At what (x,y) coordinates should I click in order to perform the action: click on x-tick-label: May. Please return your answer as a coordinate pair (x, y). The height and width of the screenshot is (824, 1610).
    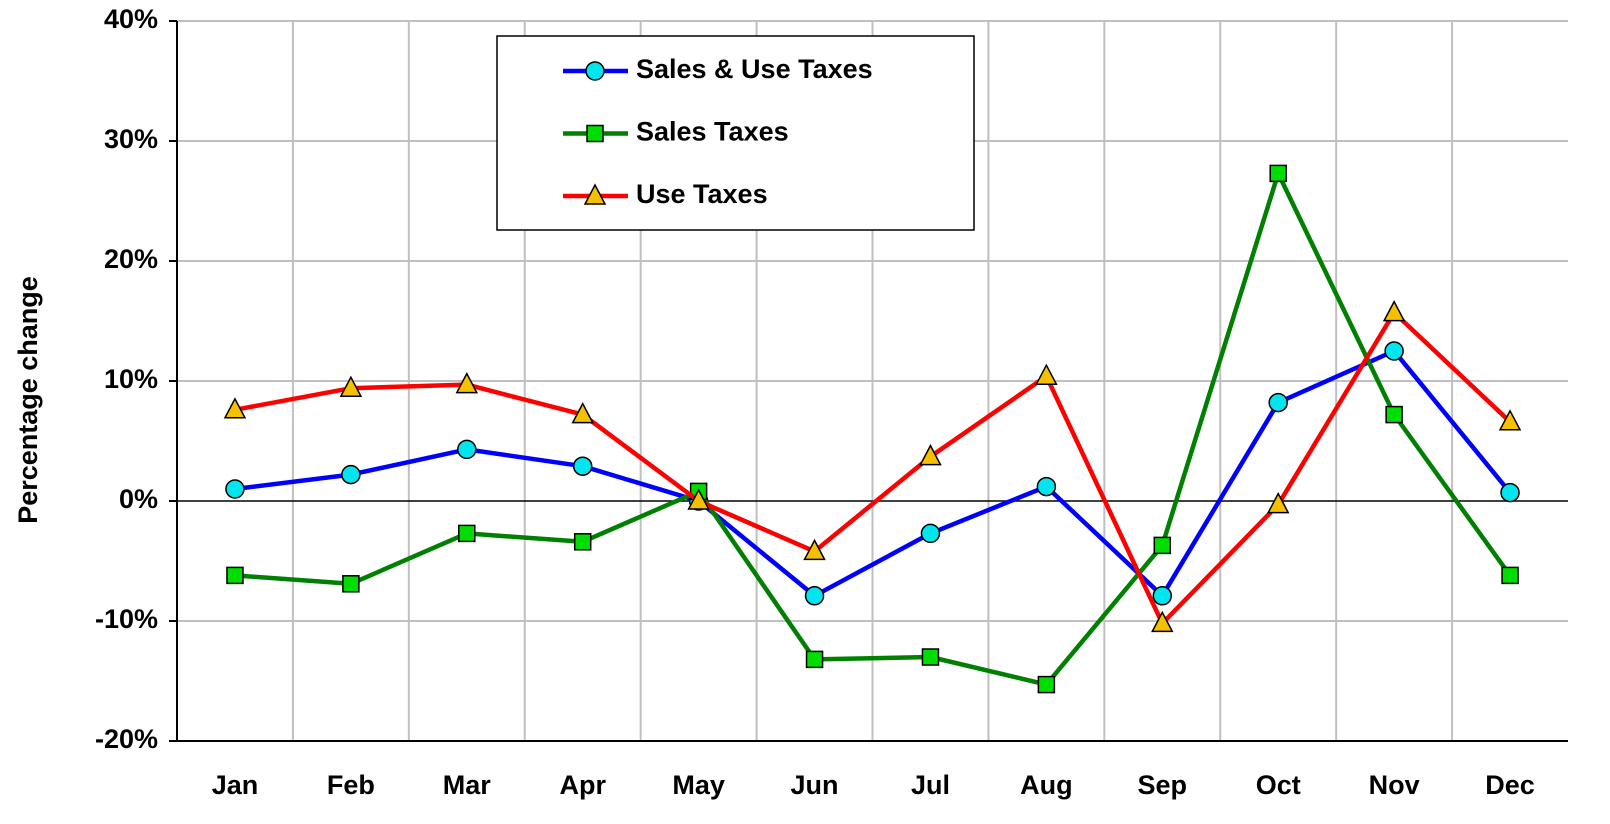
    Looking at the image, I should click on (698, 785).